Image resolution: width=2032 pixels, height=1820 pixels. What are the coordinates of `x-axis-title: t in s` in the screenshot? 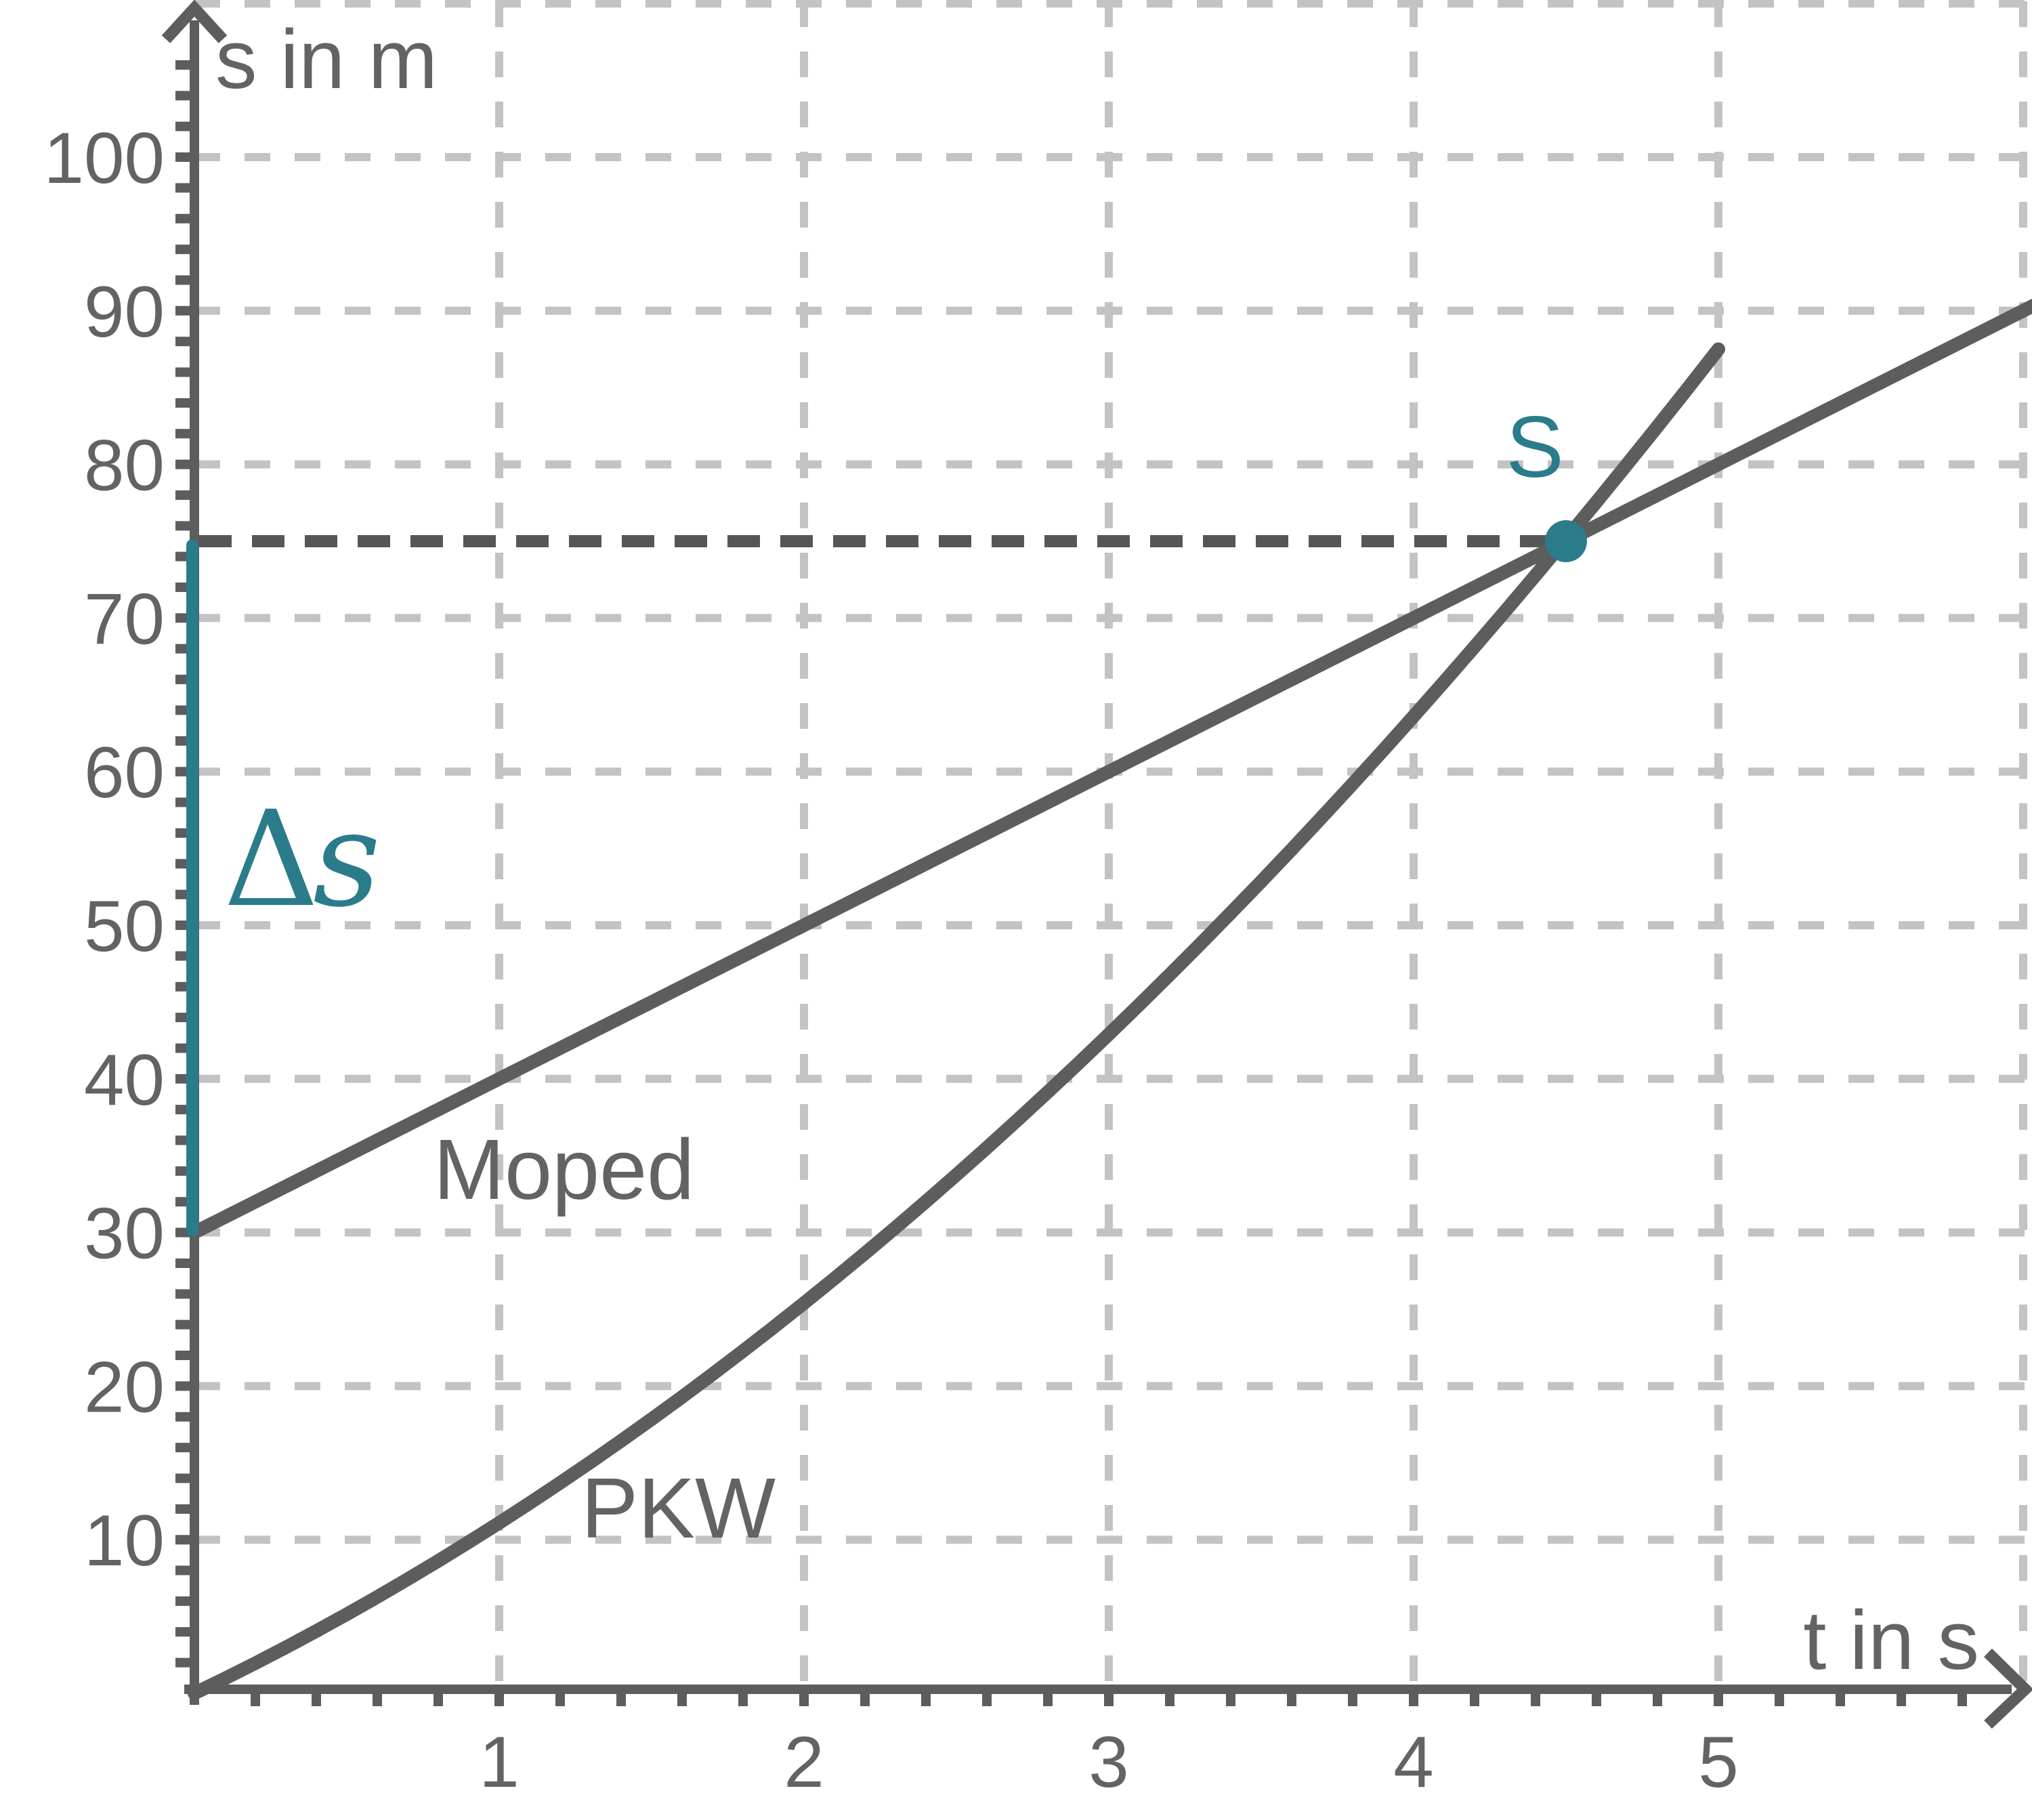 It's located at (1891, 1640).